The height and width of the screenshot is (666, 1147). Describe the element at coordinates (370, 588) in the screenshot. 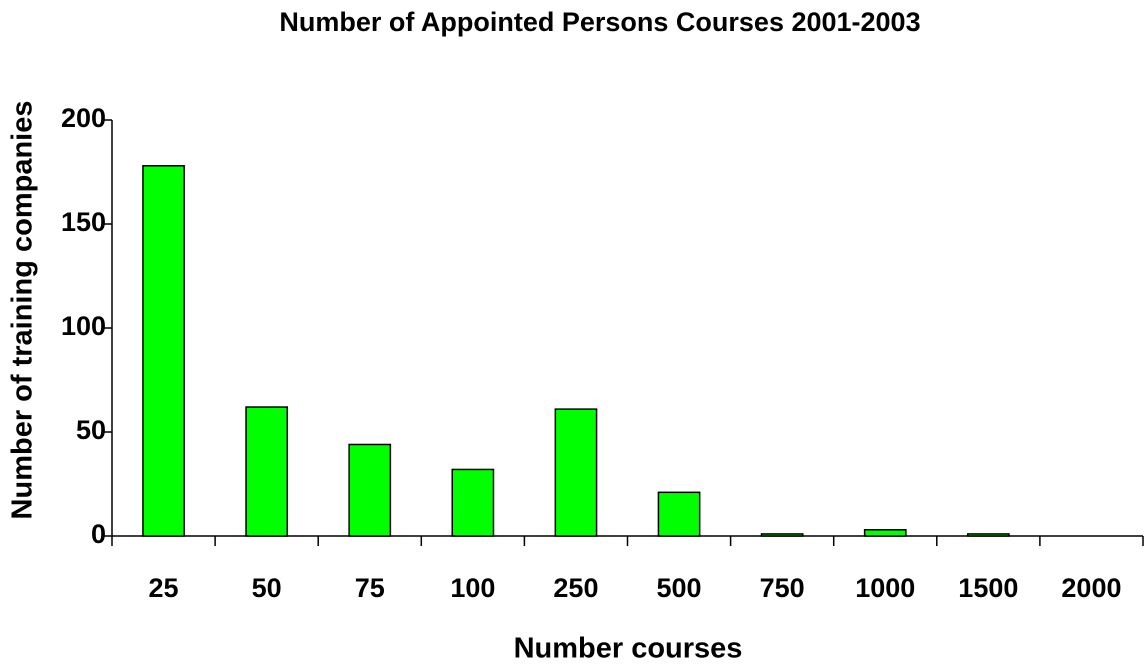

I see `x-tick-label: 75` at that location.